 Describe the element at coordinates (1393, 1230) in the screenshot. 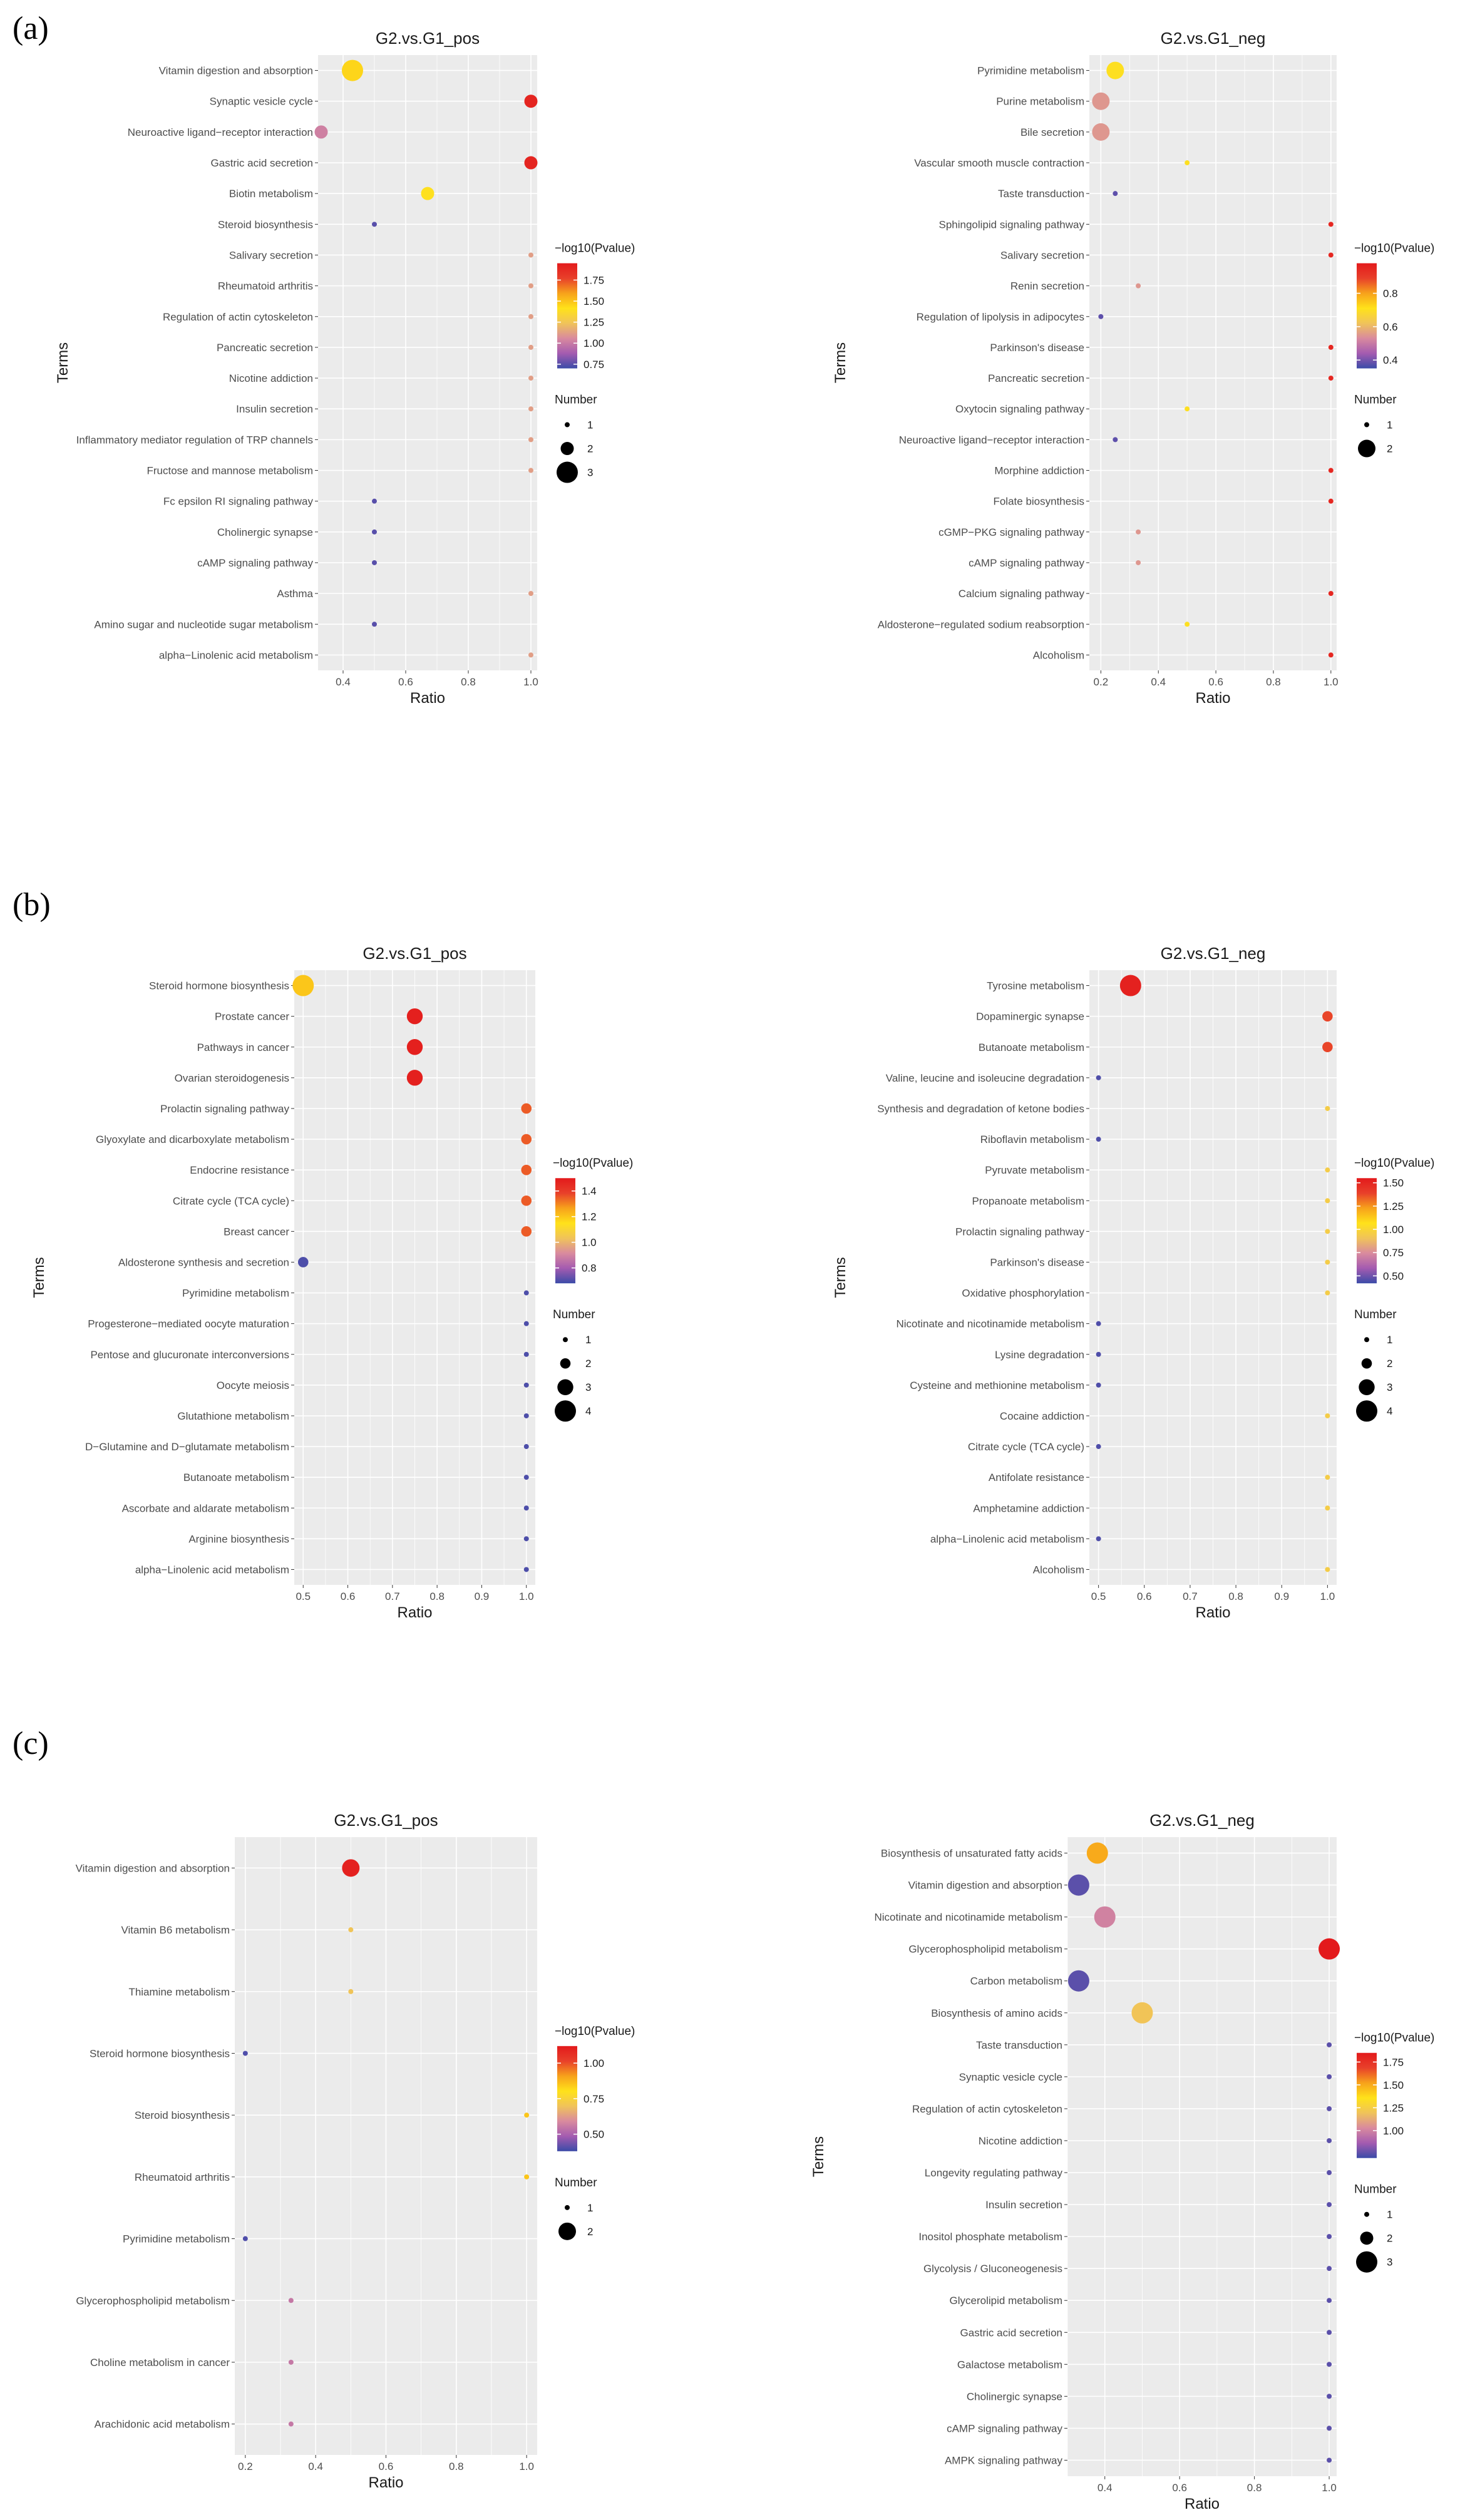

I see `color-legend-label: 1.00` at that location.